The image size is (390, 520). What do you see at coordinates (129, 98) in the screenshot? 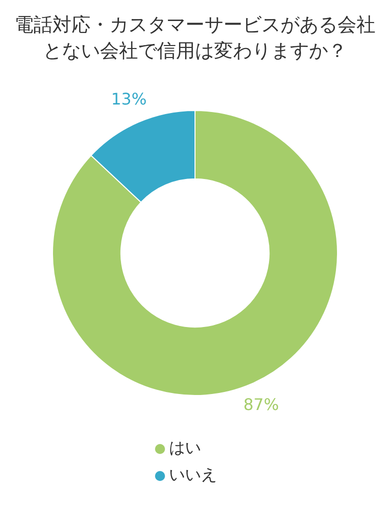
I see `data-label: 13%` at bounding box center [129, 98].